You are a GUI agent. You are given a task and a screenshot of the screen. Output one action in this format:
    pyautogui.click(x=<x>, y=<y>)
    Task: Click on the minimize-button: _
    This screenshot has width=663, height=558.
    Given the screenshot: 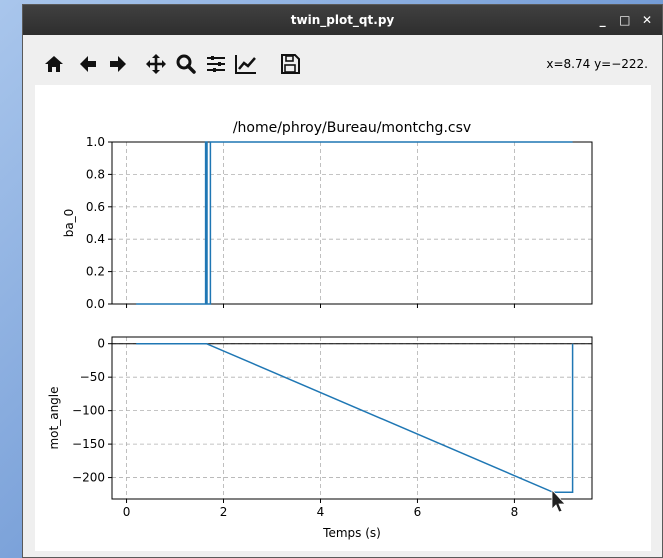 What is the action you would take?
    pyautogui.click(x=602, y=20)
    